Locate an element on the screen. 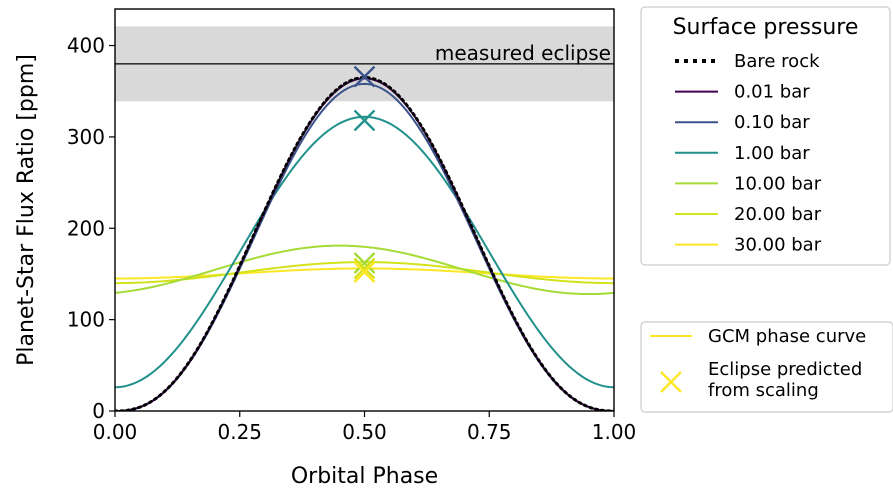 This screenshot has height=495, width=893. legend-label: Eclipse predicted is located at coordinates (785, 369).